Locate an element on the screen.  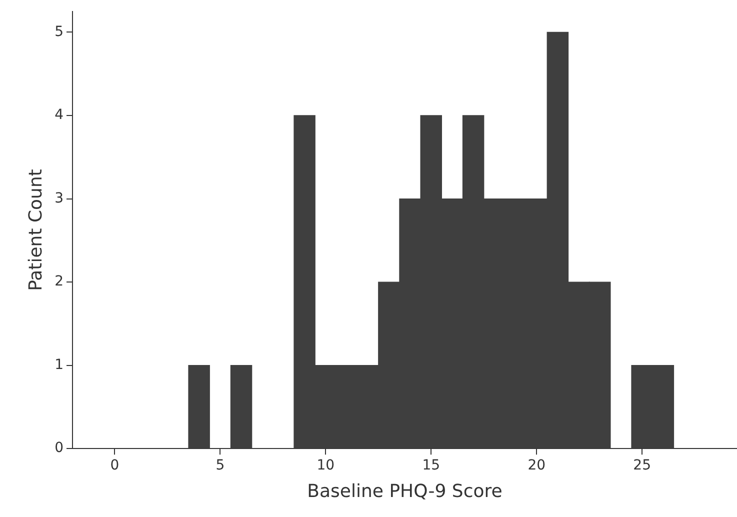
x-tick-label: 25 is located at coordinates (642, 466).